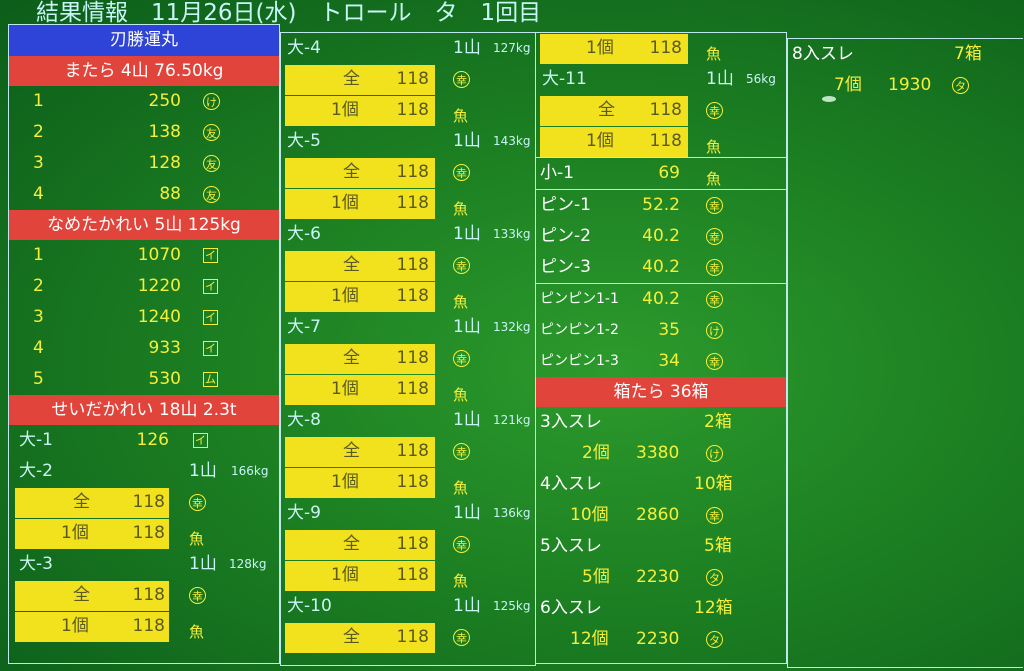  I want to click on row-number: 1, so click(38, 101).